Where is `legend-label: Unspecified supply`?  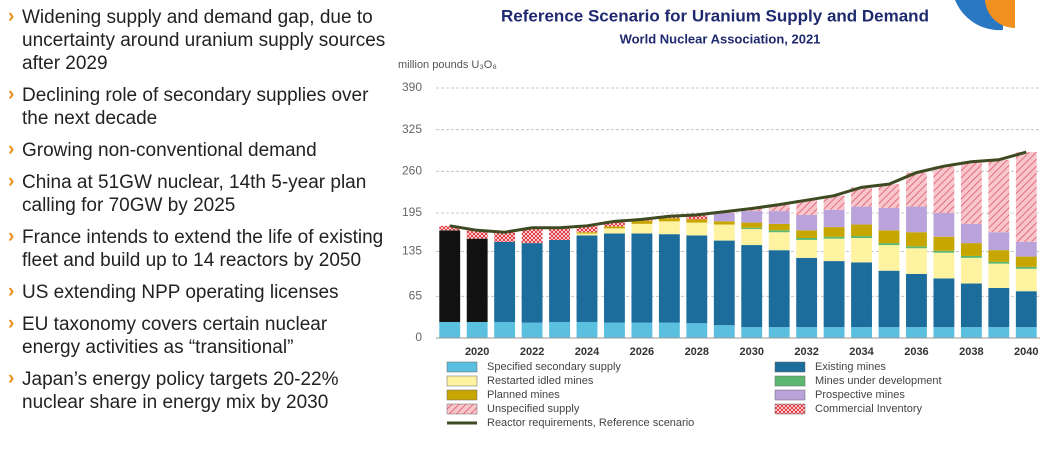 legend-label: Unspecified supply is located at coordinates (533, 409).